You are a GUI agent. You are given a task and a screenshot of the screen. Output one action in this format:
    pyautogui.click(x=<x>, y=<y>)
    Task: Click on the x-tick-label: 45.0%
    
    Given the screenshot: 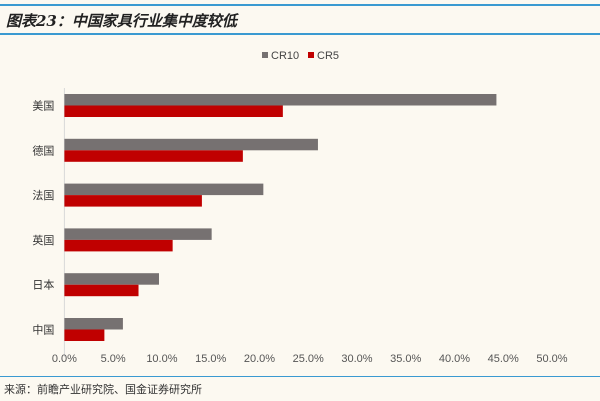 What is the action you would take?
    pyautogui.click(x=503, y=359)
    